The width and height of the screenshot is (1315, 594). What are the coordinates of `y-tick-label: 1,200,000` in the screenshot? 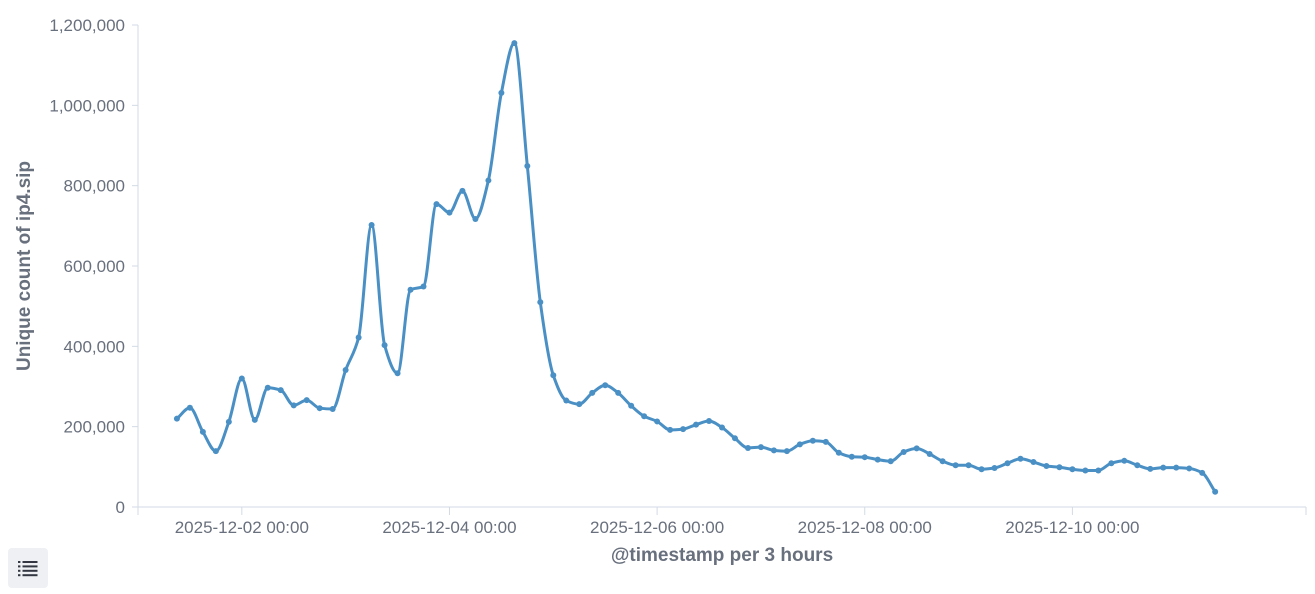 It's located at (87, 25).